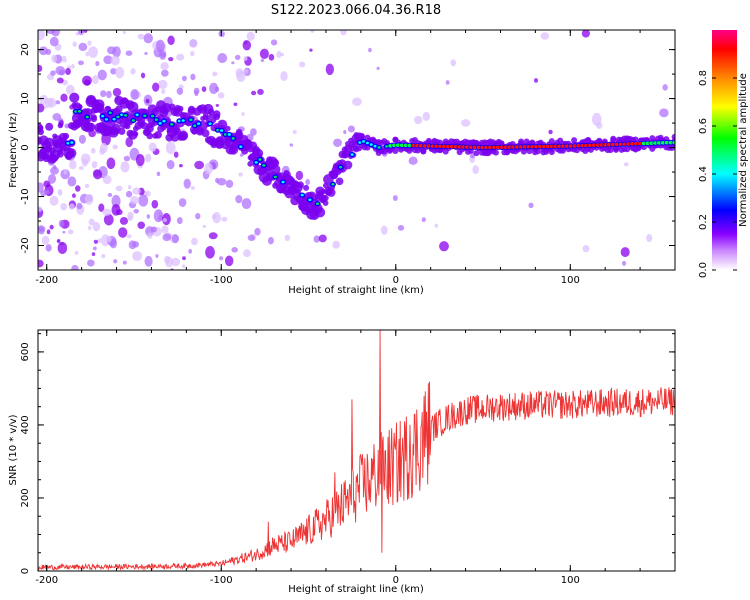 The image size is (750, 600). What do you see at coordinates (724, 150) in the screenshot?
I see `colorbar-gradient` at bounding box center [724, 150].